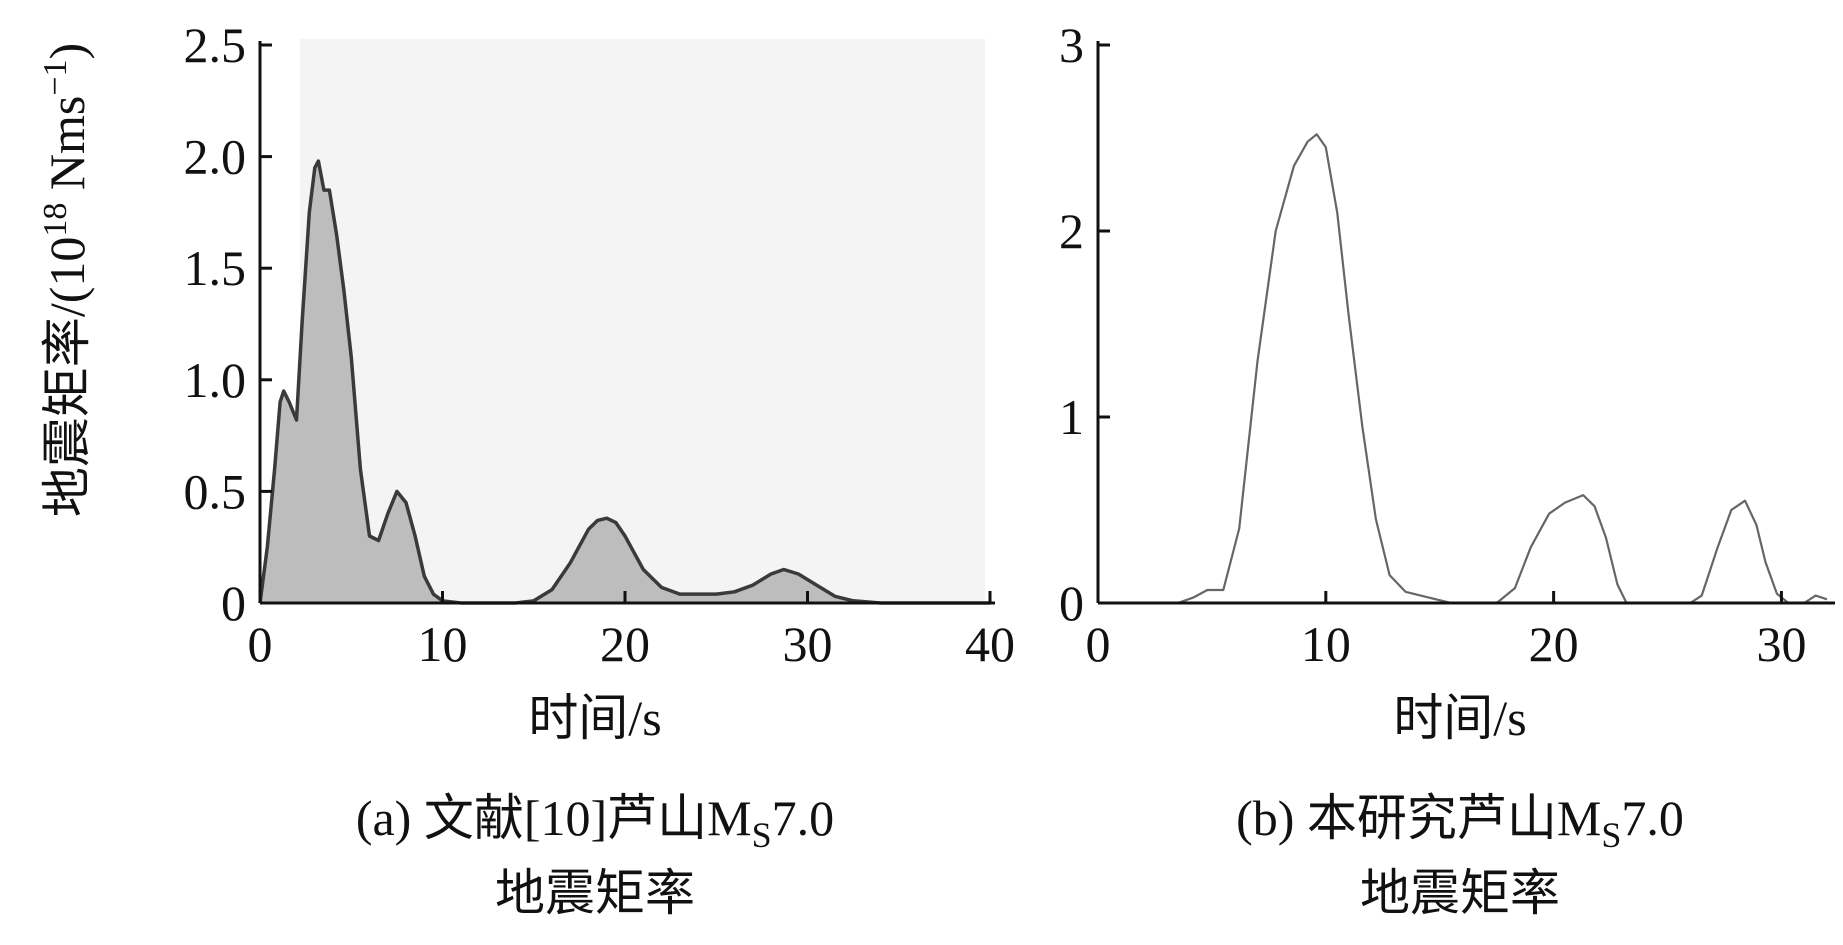 This screenshot has width=1843, height=945. Describe the element at coordinates (1084, 324) in the screenshot. I see `chart-b-y-ticks: 0 1 2 3` at that location.